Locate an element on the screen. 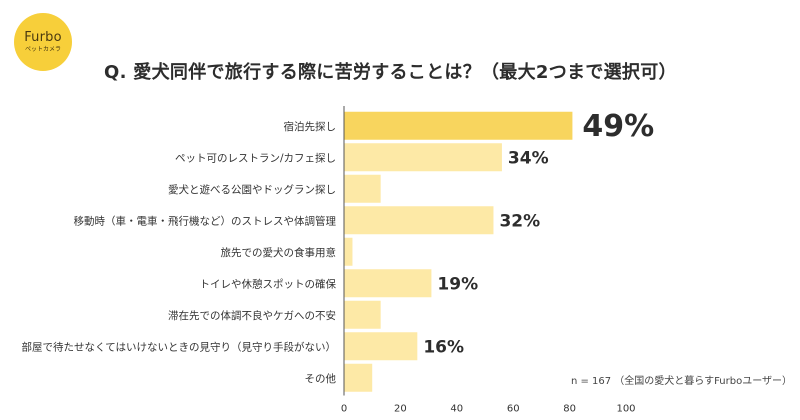 This screenshot has width=800, height=420. data-label: 32% is located at coordinates (519, 221).